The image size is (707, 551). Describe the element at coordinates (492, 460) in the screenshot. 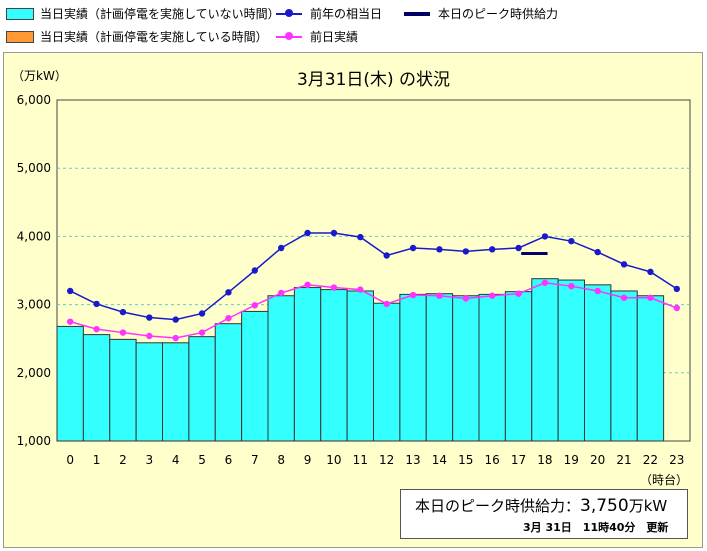

I see `x-tick-label: 16` at that location.